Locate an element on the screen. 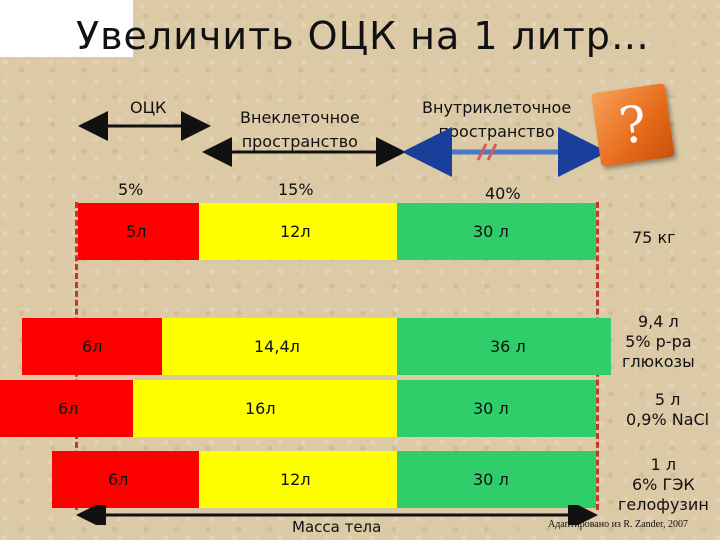  row3-side-line1: 5 л is located at coordinates (667, 399).